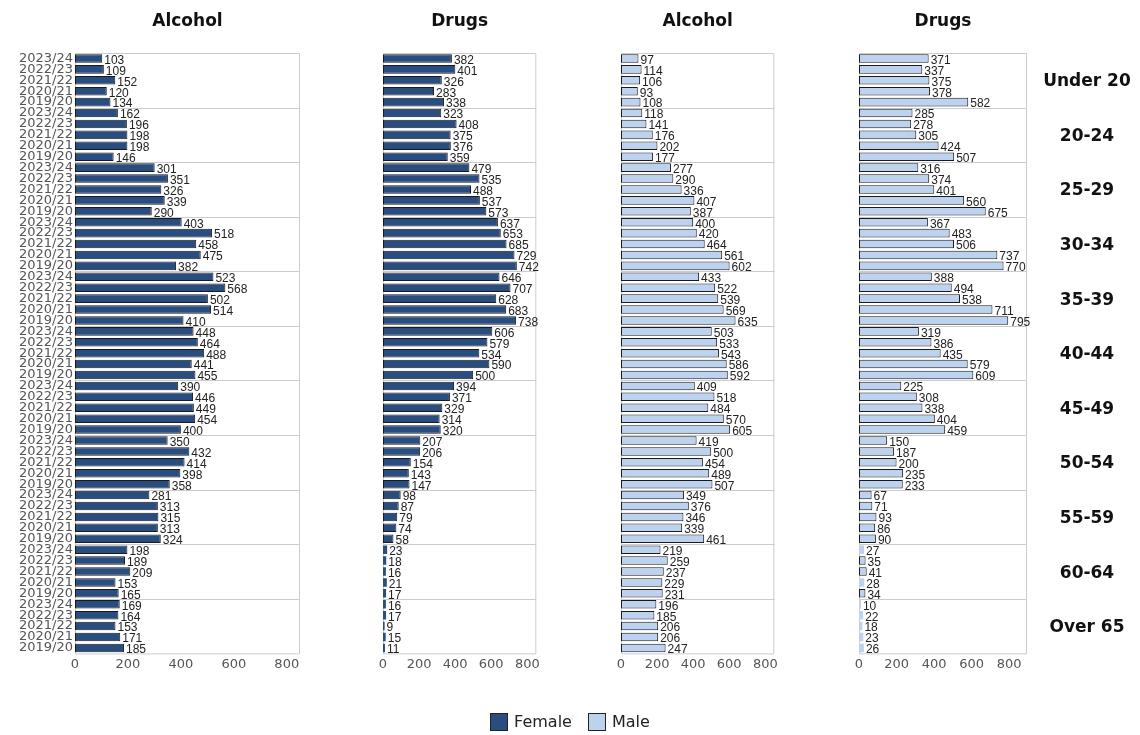 The image size is (1140, 735). Describe the element at coordinates (188, 267) in the screenshot. I see `data-label: 382` at that location.